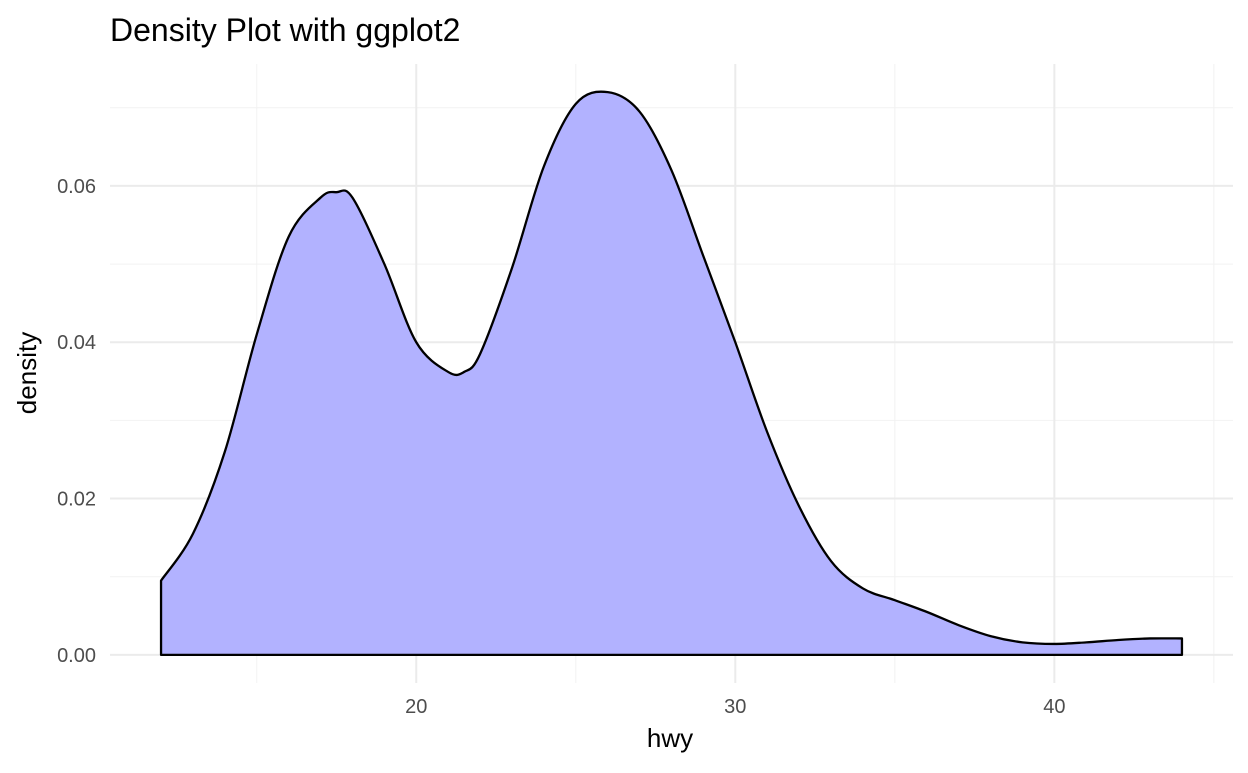 This screenshot has height=773, width=1248. What do you see at coordinates (76, 187) in the screenshot?
I see `y-tick-label-3: 0.06` at bounding box center [76, 187].